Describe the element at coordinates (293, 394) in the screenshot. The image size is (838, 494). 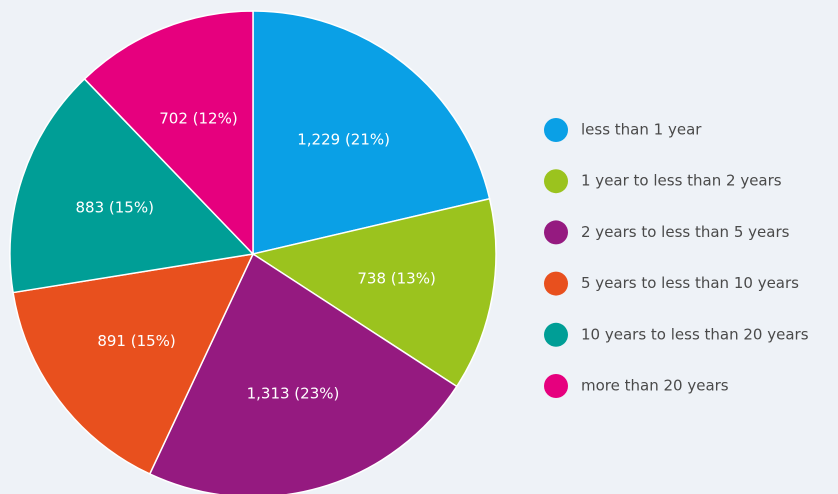
I see `slice-label: 1,313 (23%)` at that location.